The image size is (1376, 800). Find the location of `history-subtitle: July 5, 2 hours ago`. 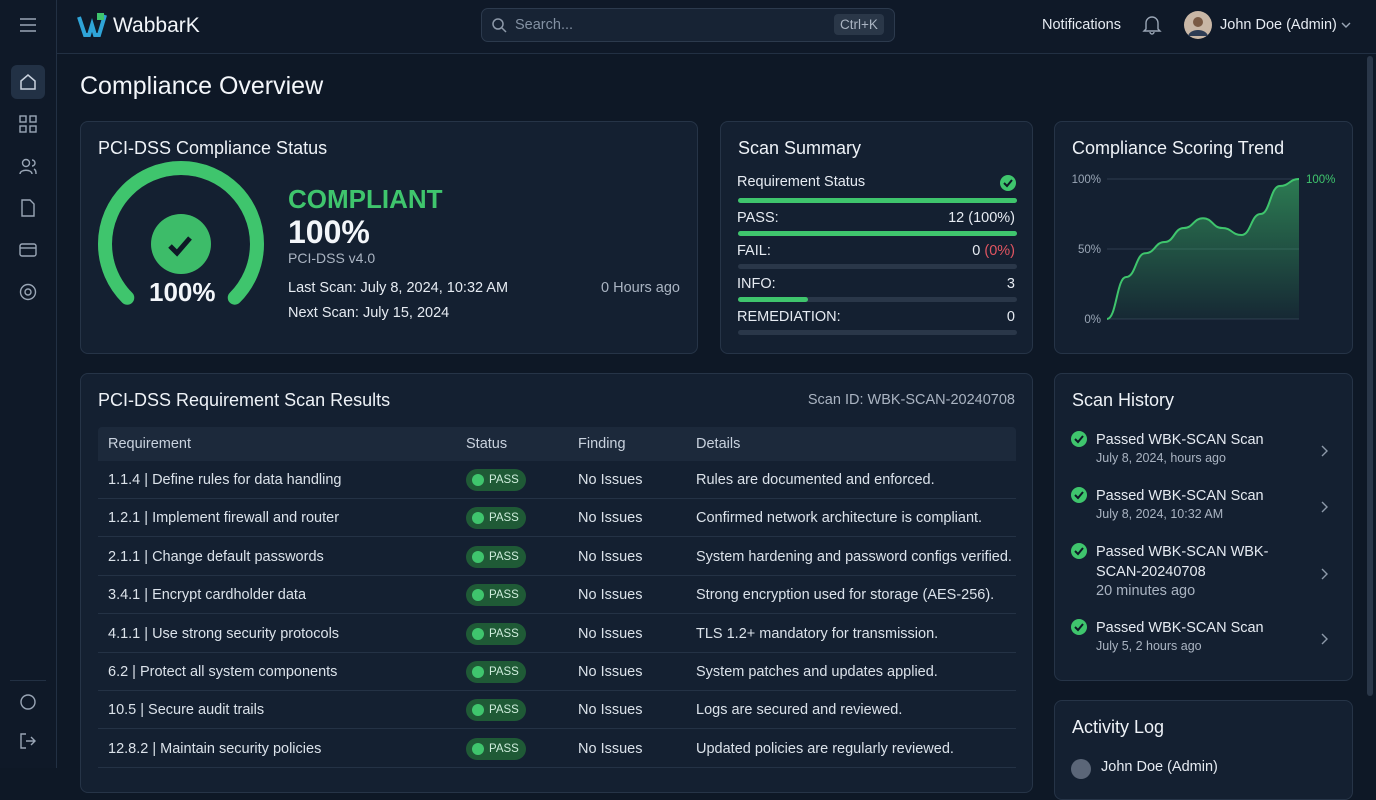

history-subtitle: July 5, 2 hours ago is located at coordinates (1149, 646).